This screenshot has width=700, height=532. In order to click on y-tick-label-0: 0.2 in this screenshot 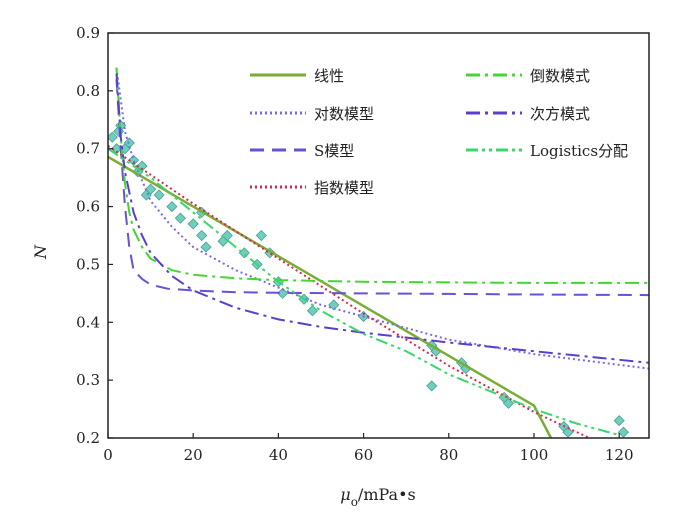, I will do `click(88, 438)`.